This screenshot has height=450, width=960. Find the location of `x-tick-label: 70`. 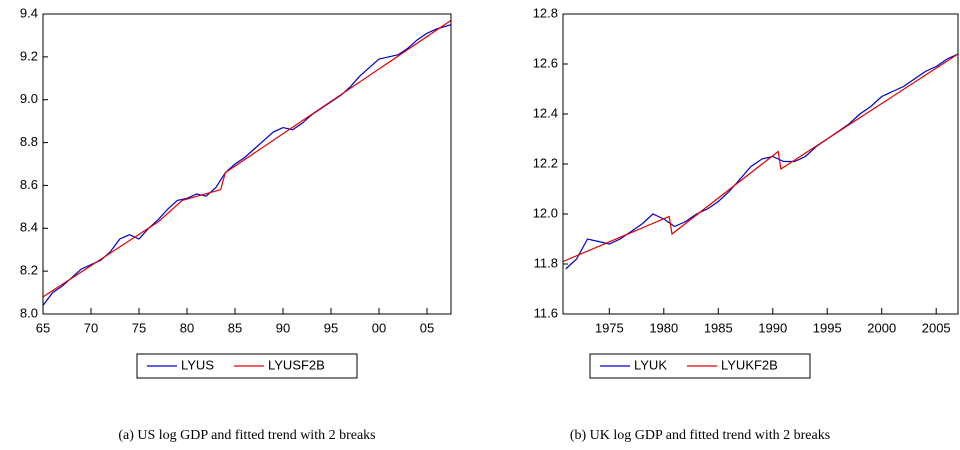

x-tick-label: 70 is located at coordinates (91, 327).